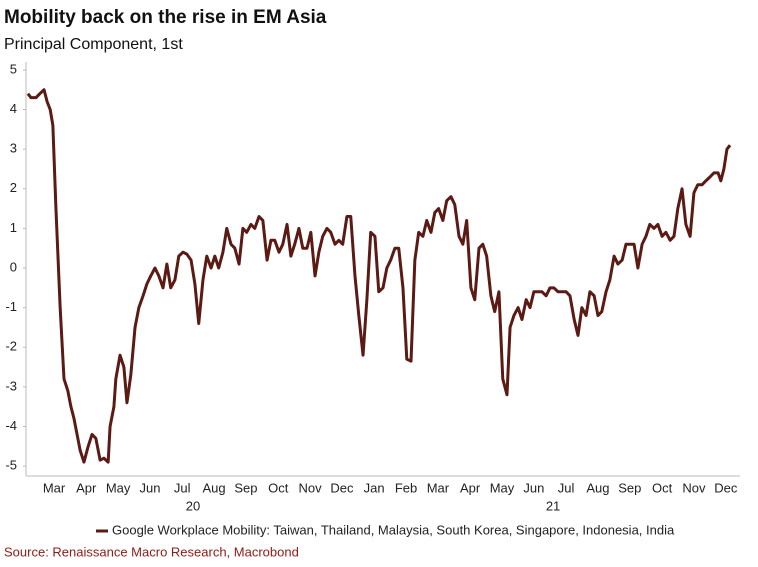  I want to click on y-tick-label: 1, so click(13, 227).